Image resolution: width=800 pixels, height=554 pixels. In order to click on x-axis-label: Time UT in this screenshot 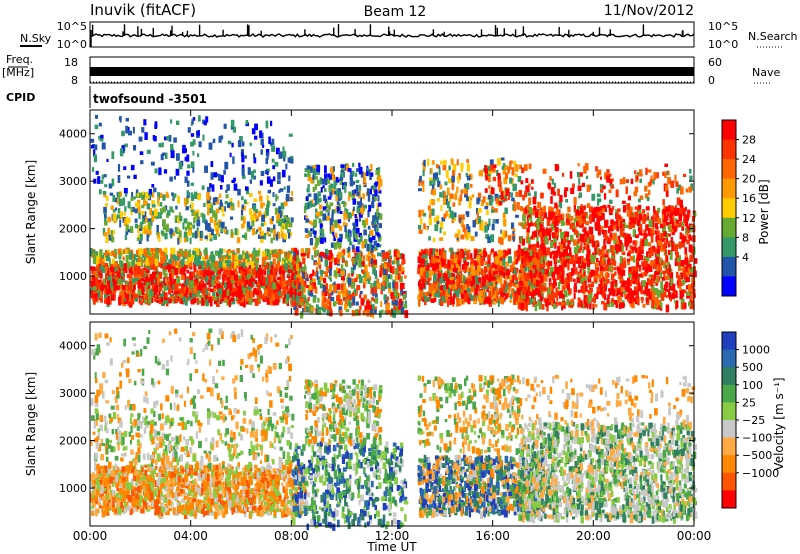, I will do `click(391, 547)`.